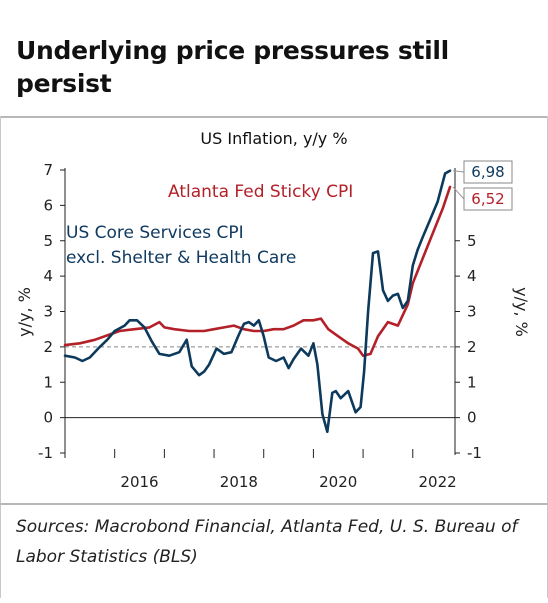 The height and width of the screenshot is (603, 548). Describe the element at coordinates (45, 453) in the screenshot. I see `y-tick-label-left: -1` at that location.